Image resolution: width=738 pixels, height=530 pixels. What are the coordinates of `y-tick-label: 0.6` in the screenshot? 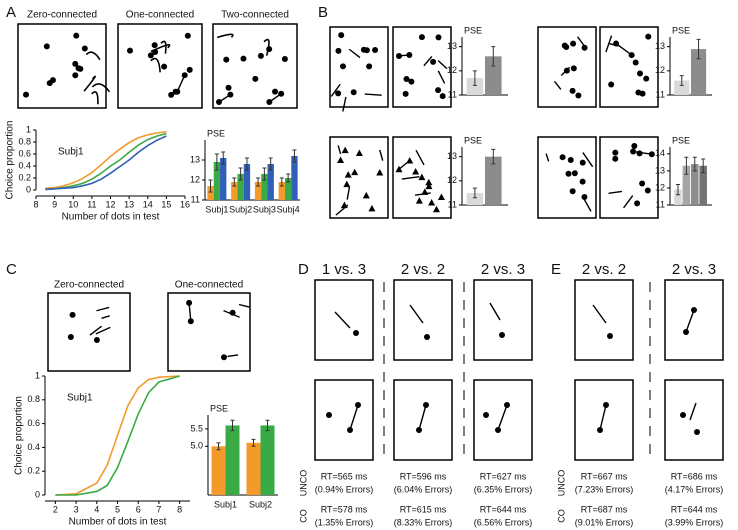 It's located at (33, 423).